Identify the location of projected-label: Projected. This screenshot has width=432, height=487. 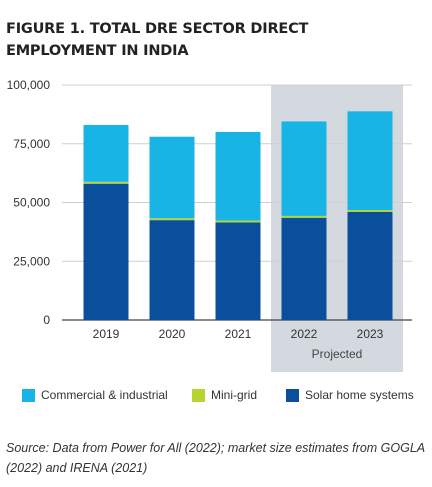
(337, 354).